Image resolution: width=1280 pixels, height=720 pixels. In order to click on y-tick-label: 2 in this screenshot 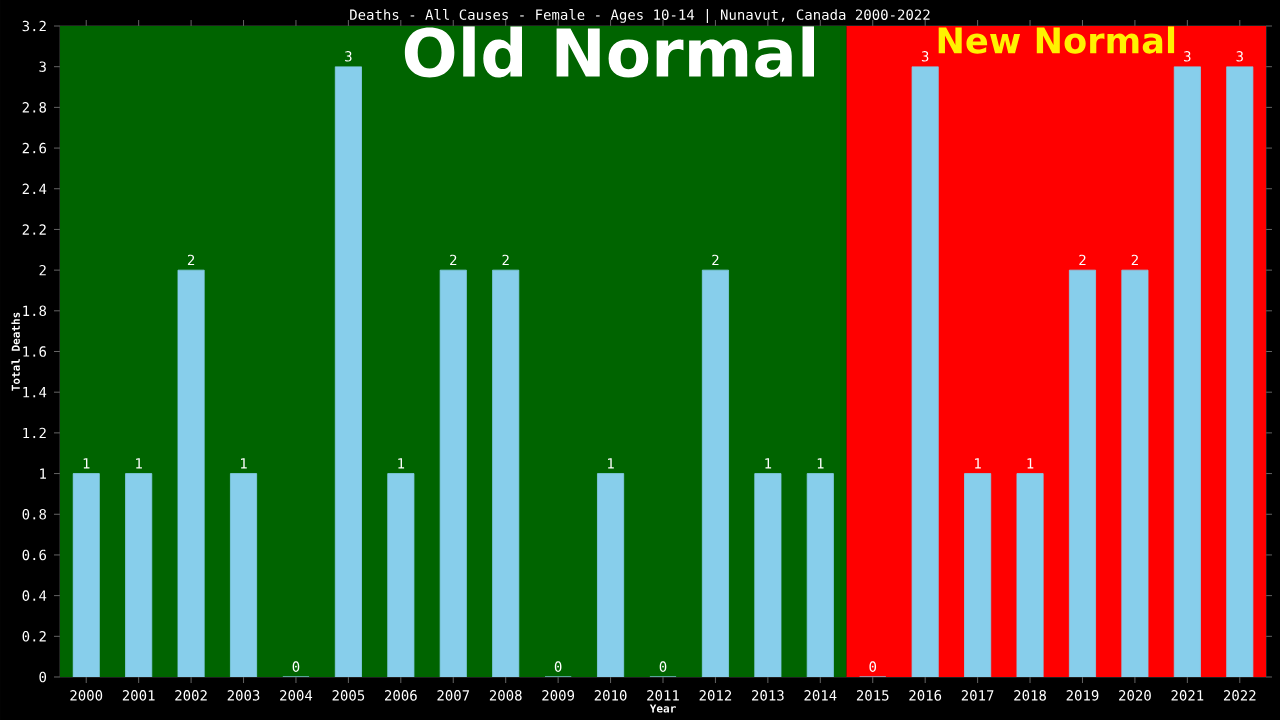, I will do `click(42, 270)`.